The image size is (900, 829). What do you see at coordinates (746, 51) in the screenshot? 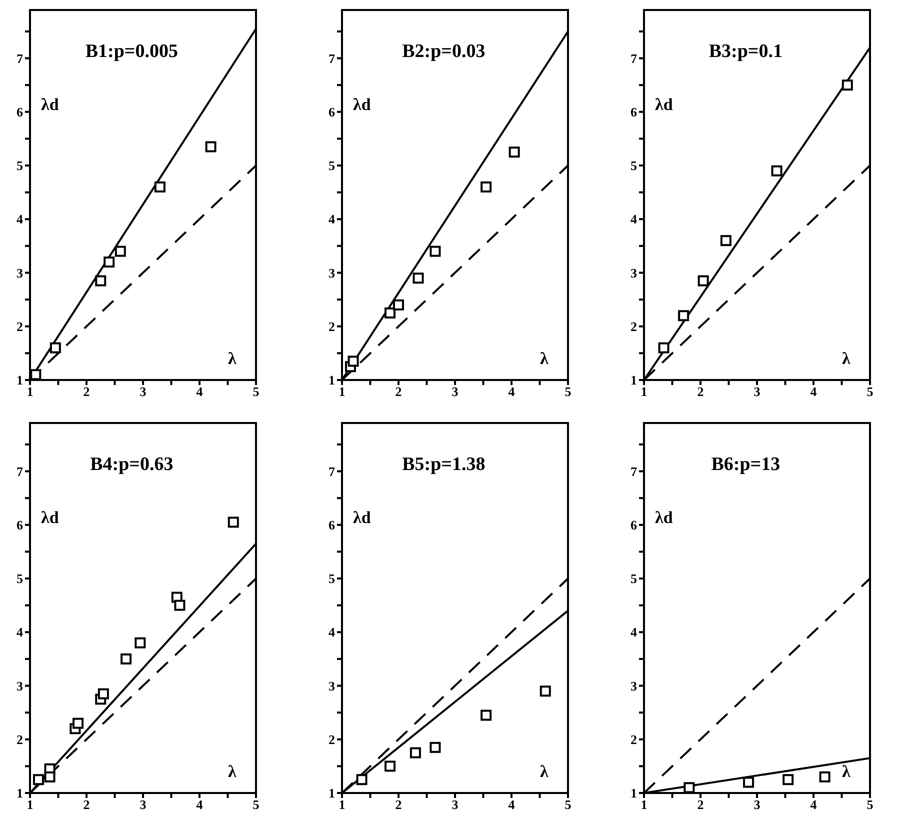
I see `text: B3:p=0.1` at bounding box center [746, 51].